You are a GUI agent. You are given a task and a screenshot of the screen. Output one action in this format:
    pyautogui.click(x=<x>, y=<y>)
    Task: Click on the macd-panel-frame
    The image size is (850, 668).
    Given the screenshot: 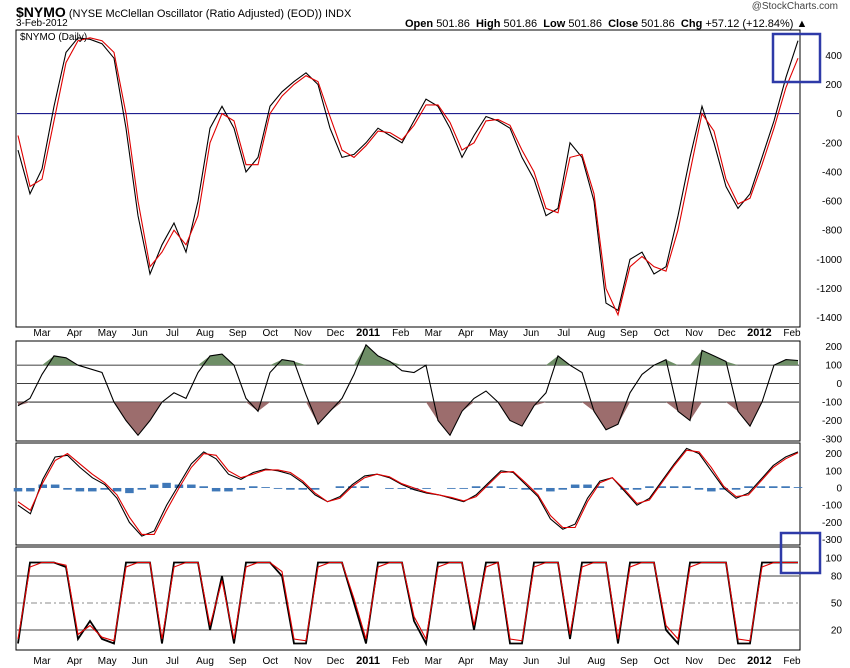 What is the action you would take?
    pyautogui.click(x=408, y=494)
    